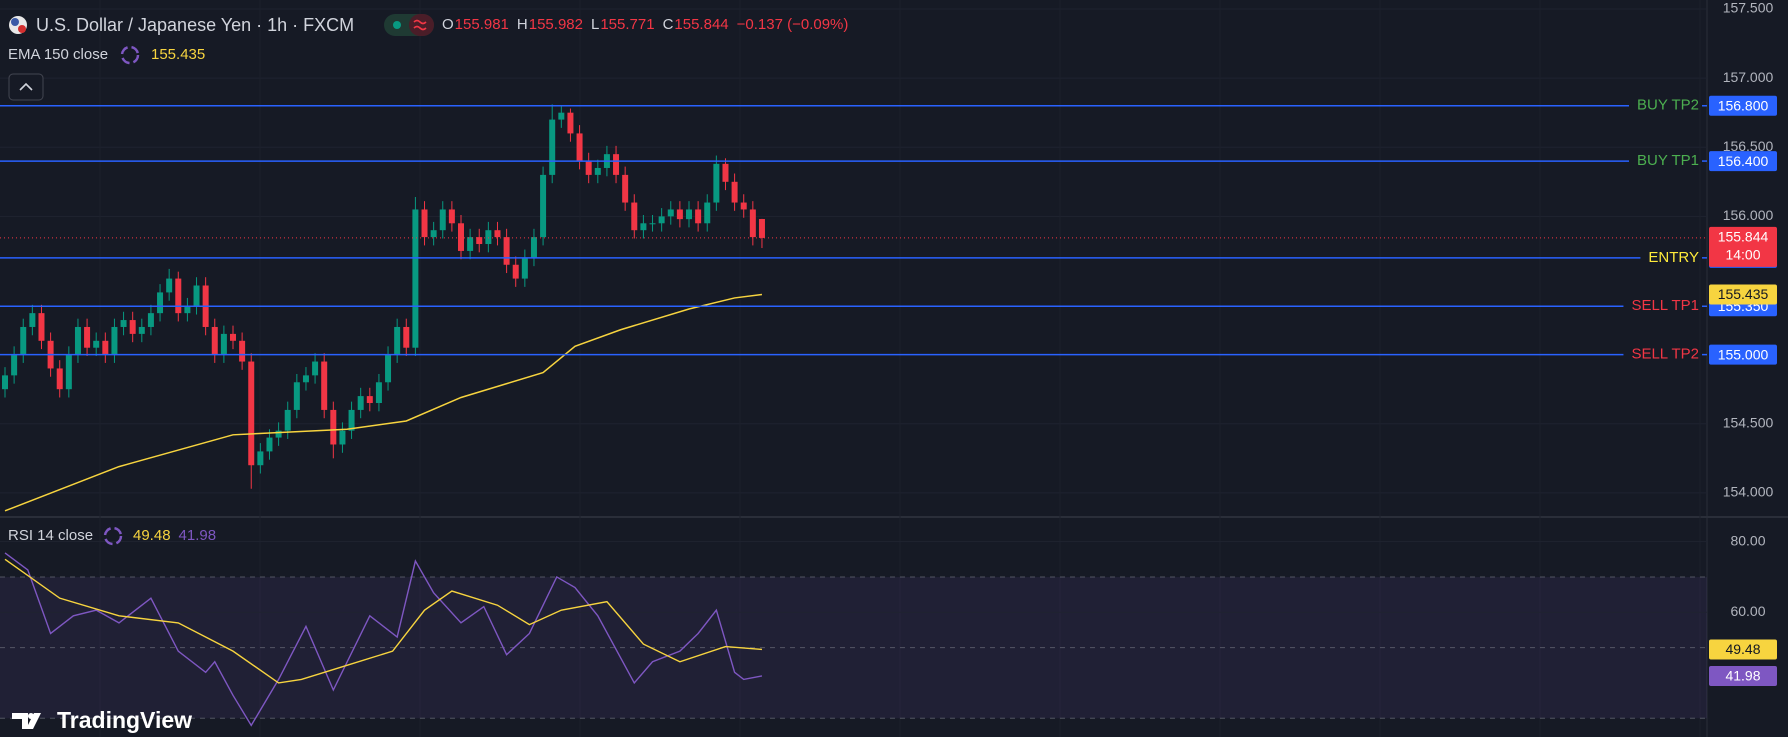 The width and height of the screenshot is (1788, 737). Describe the element at coordinates (50, 535) in the screenshot. I see `rsi-title: RSI 14 close` at that location.